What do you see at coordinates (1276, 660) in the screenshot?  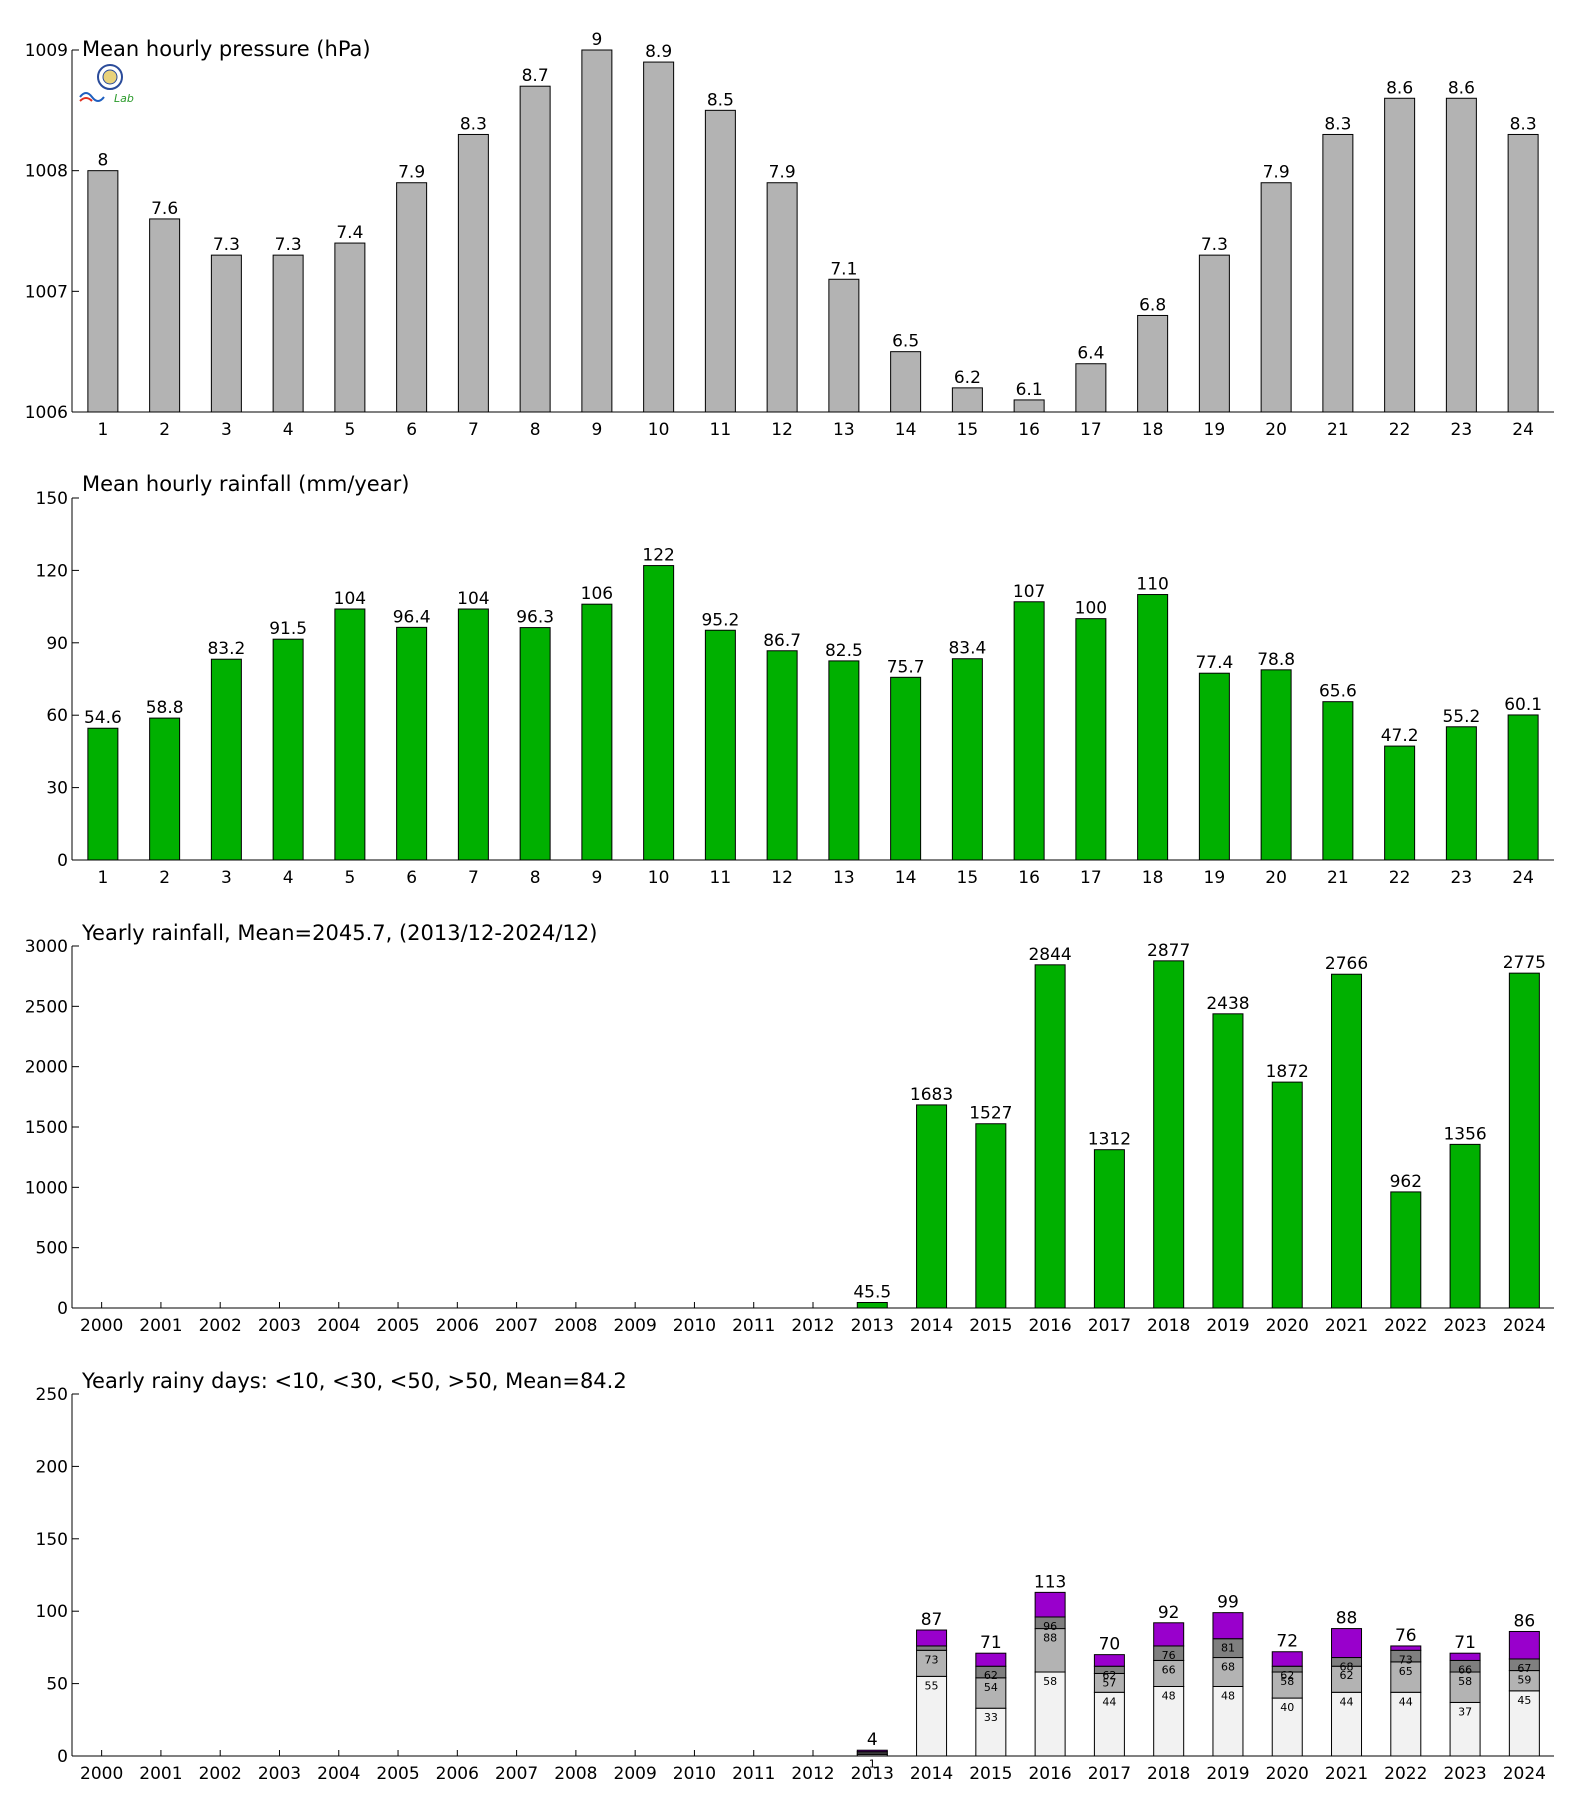 I see `bar-value-label: 78.8` at bounding box center [1276, 660].